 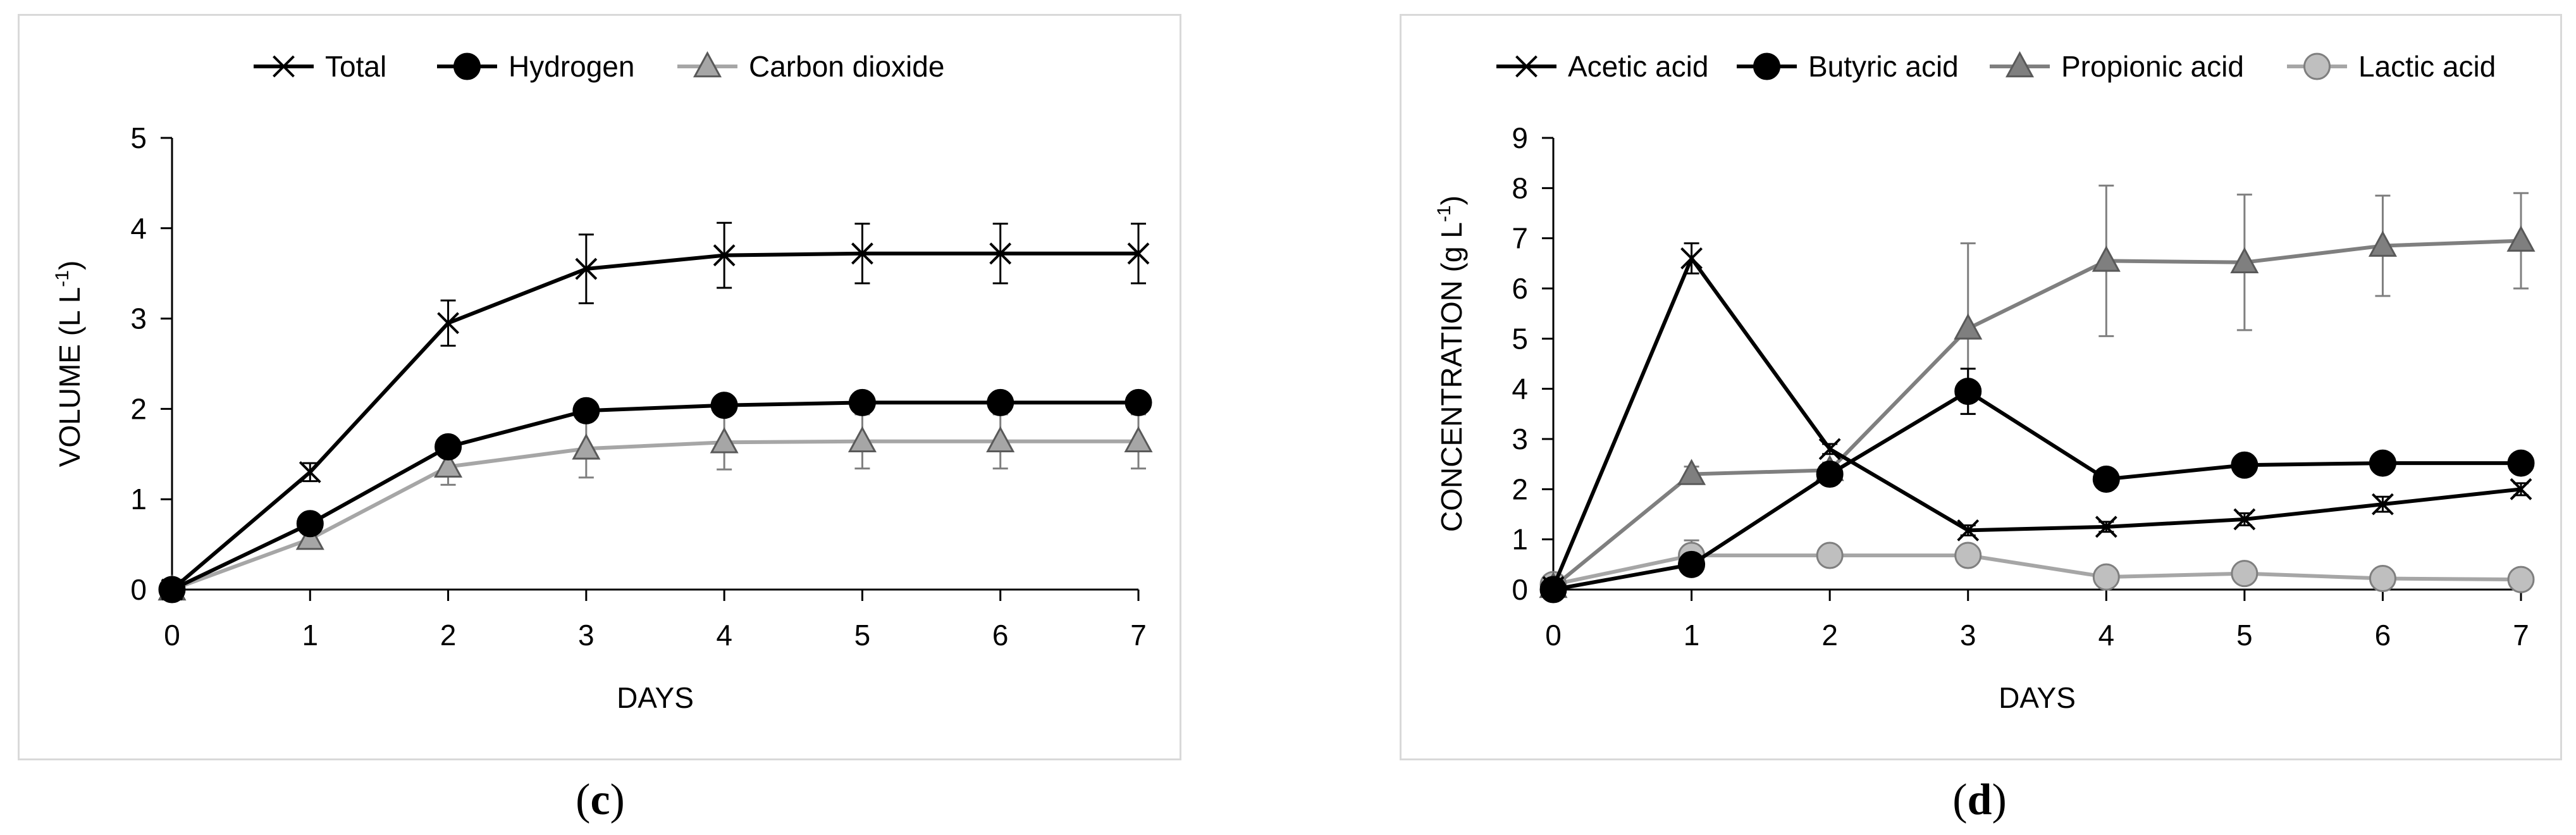 I want to click on legend-label: Propionic acid, so click(x=2152, y=66).